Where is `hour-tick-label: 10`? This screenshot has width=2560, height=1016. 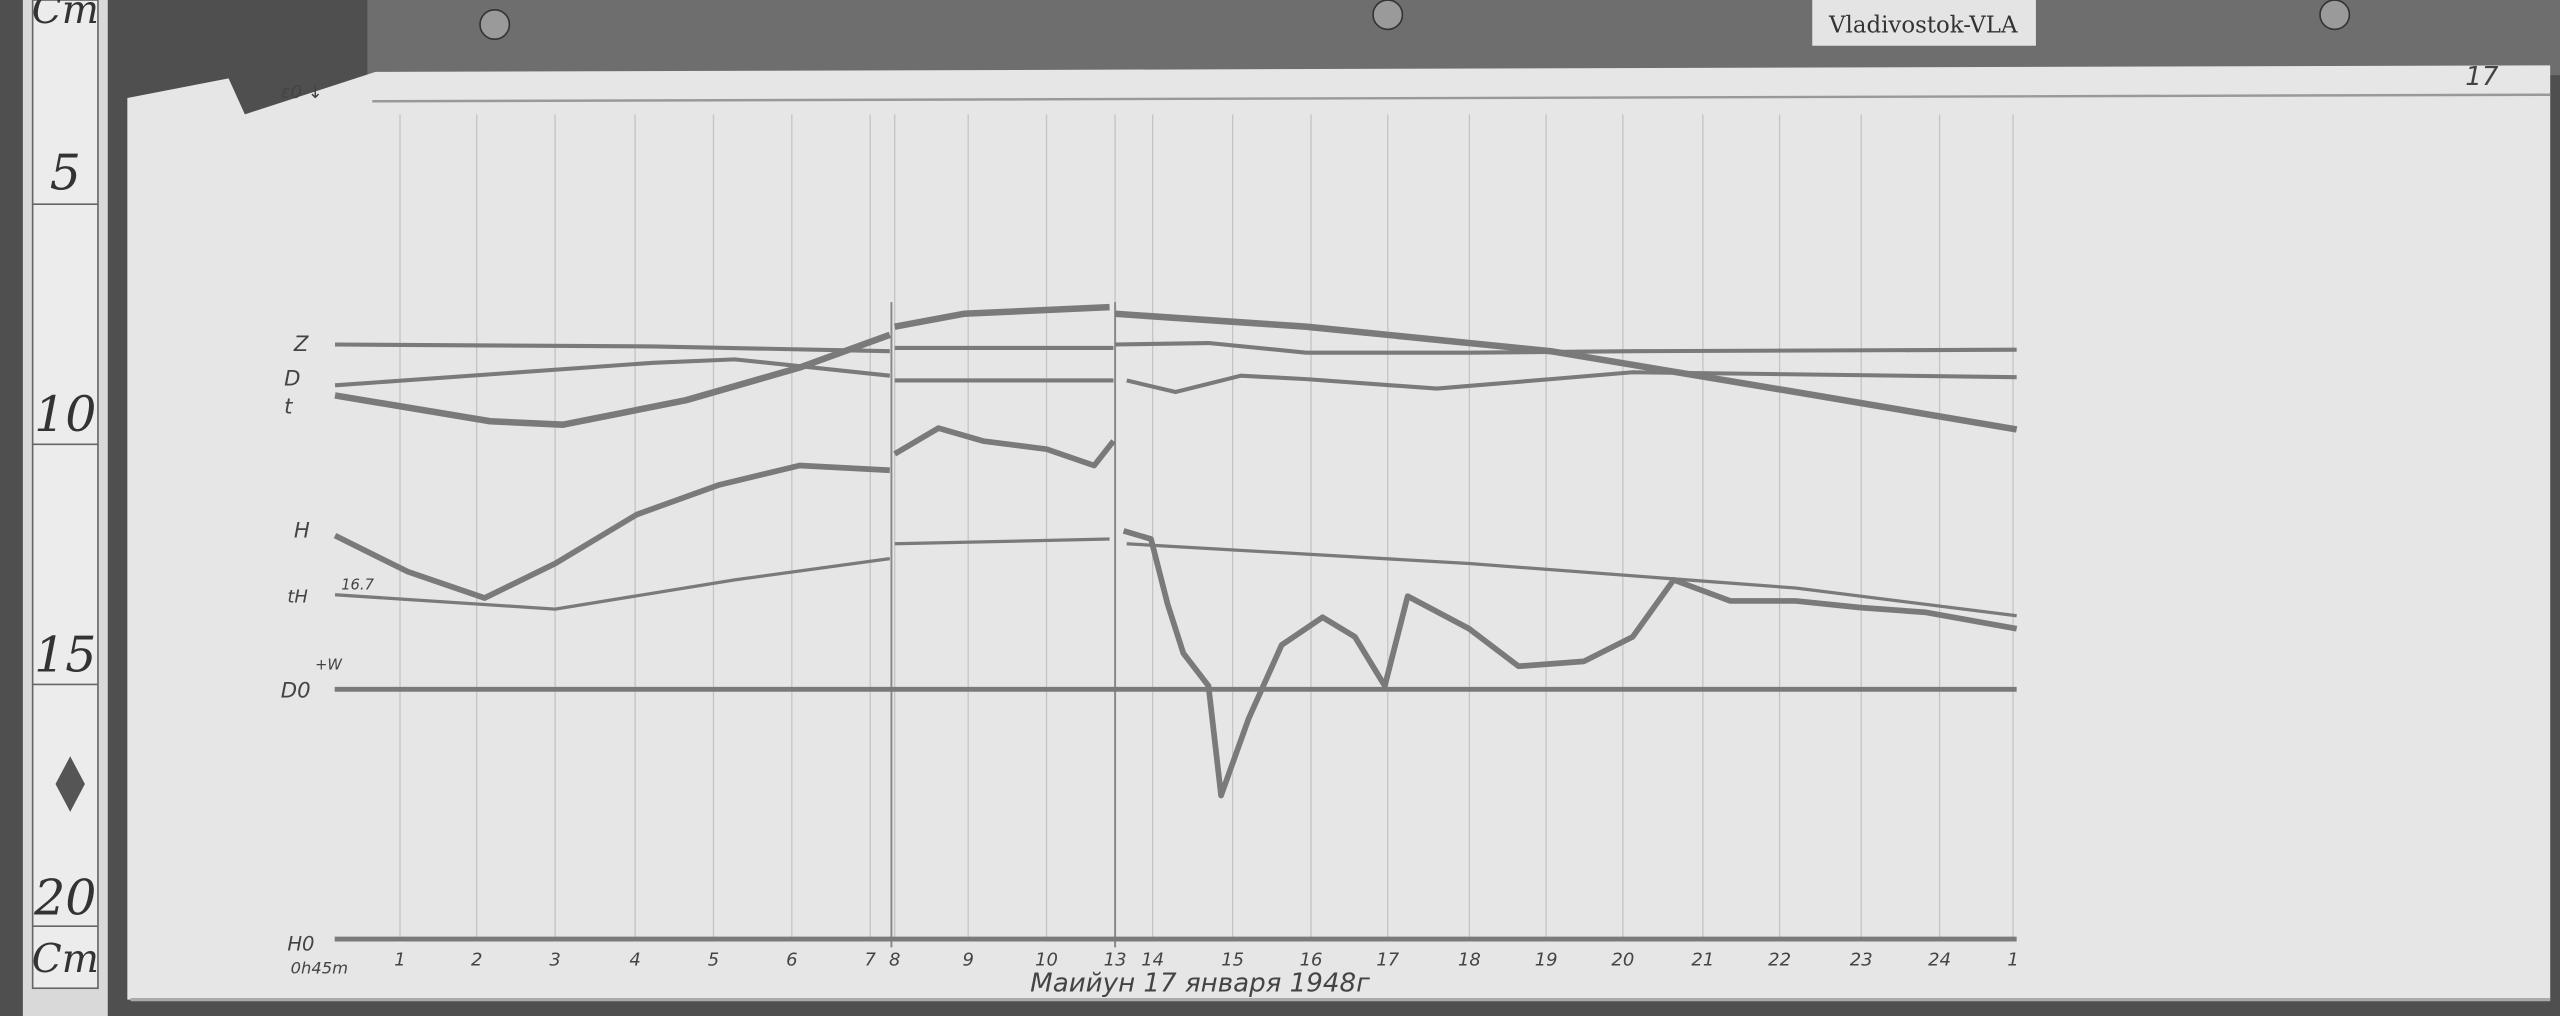
hour-tick-label: 10 is located at coordinates (1046, 959).